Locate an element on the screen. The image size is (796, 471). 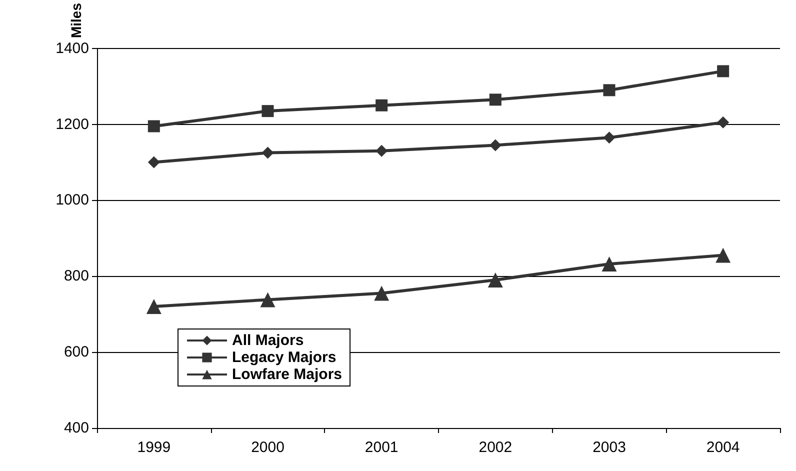
y-tick-label: 600 is located at coordinates (76, 352).